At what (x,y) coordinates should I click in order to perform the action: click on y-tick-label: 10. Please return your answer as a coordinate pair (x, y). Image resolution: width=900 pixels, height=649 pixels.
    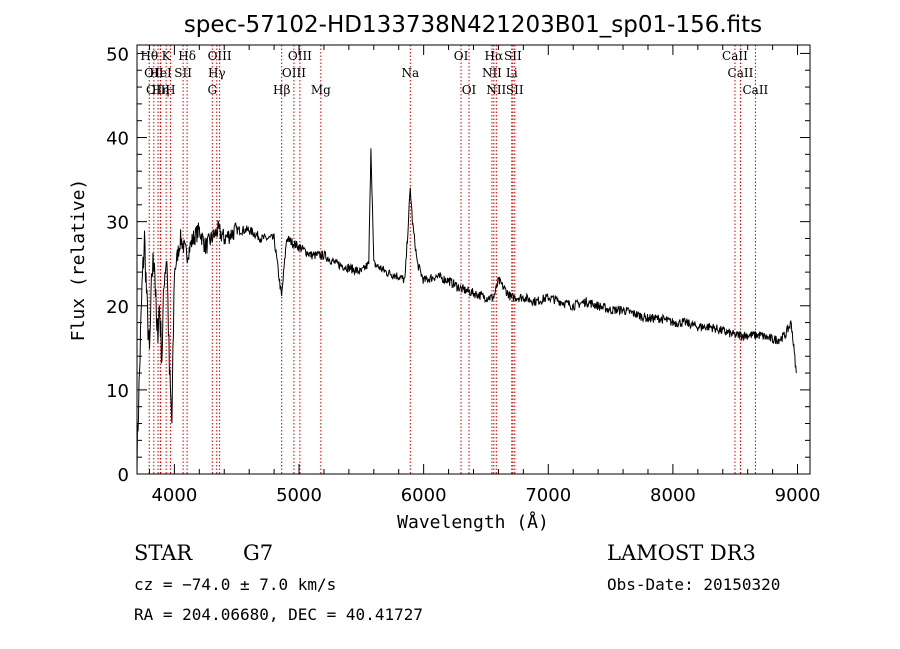
    Looking at the image, I should click on (117, 391).